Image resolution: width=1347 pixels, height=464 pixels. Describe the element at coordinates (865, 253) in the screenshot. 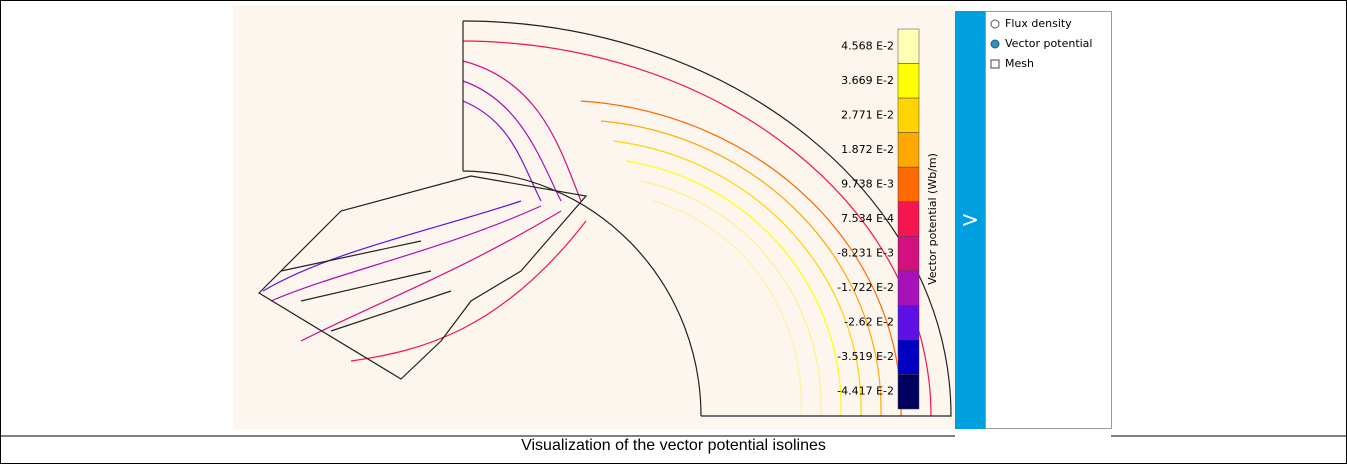

I see `colorbar-label: -8.231 E-3` at that location.